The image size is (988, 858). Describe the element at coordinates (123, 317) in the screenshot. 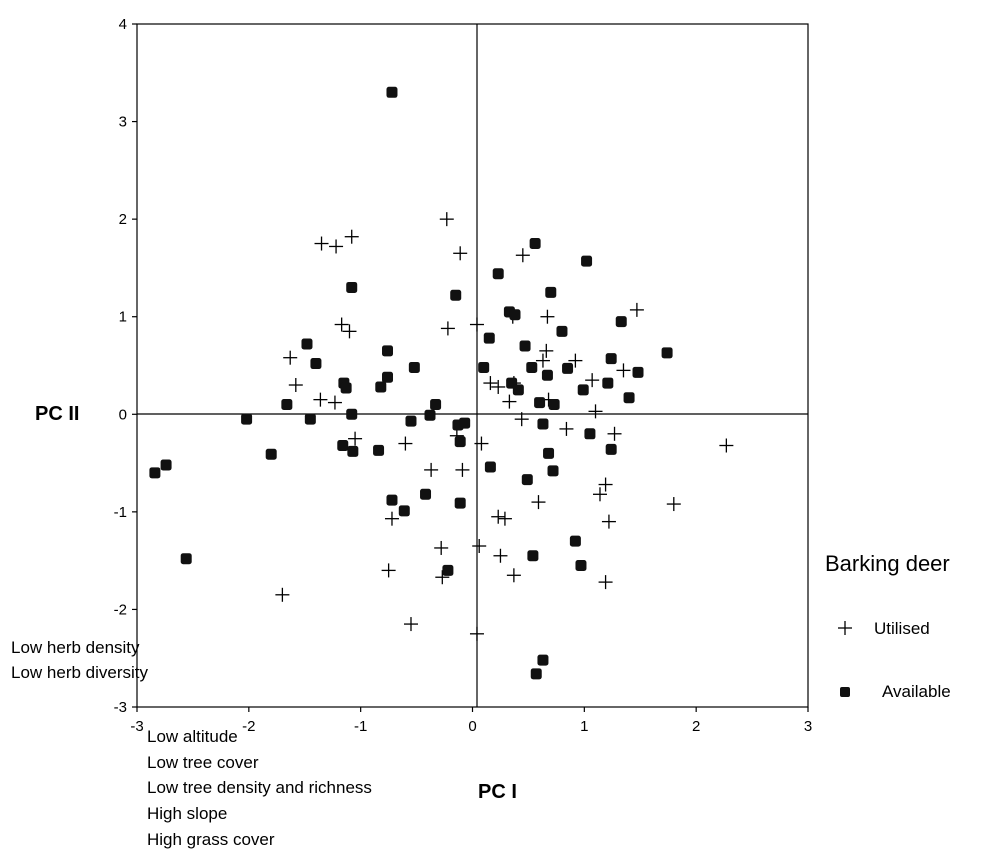

I see `y-tick-label: 1` at that location.